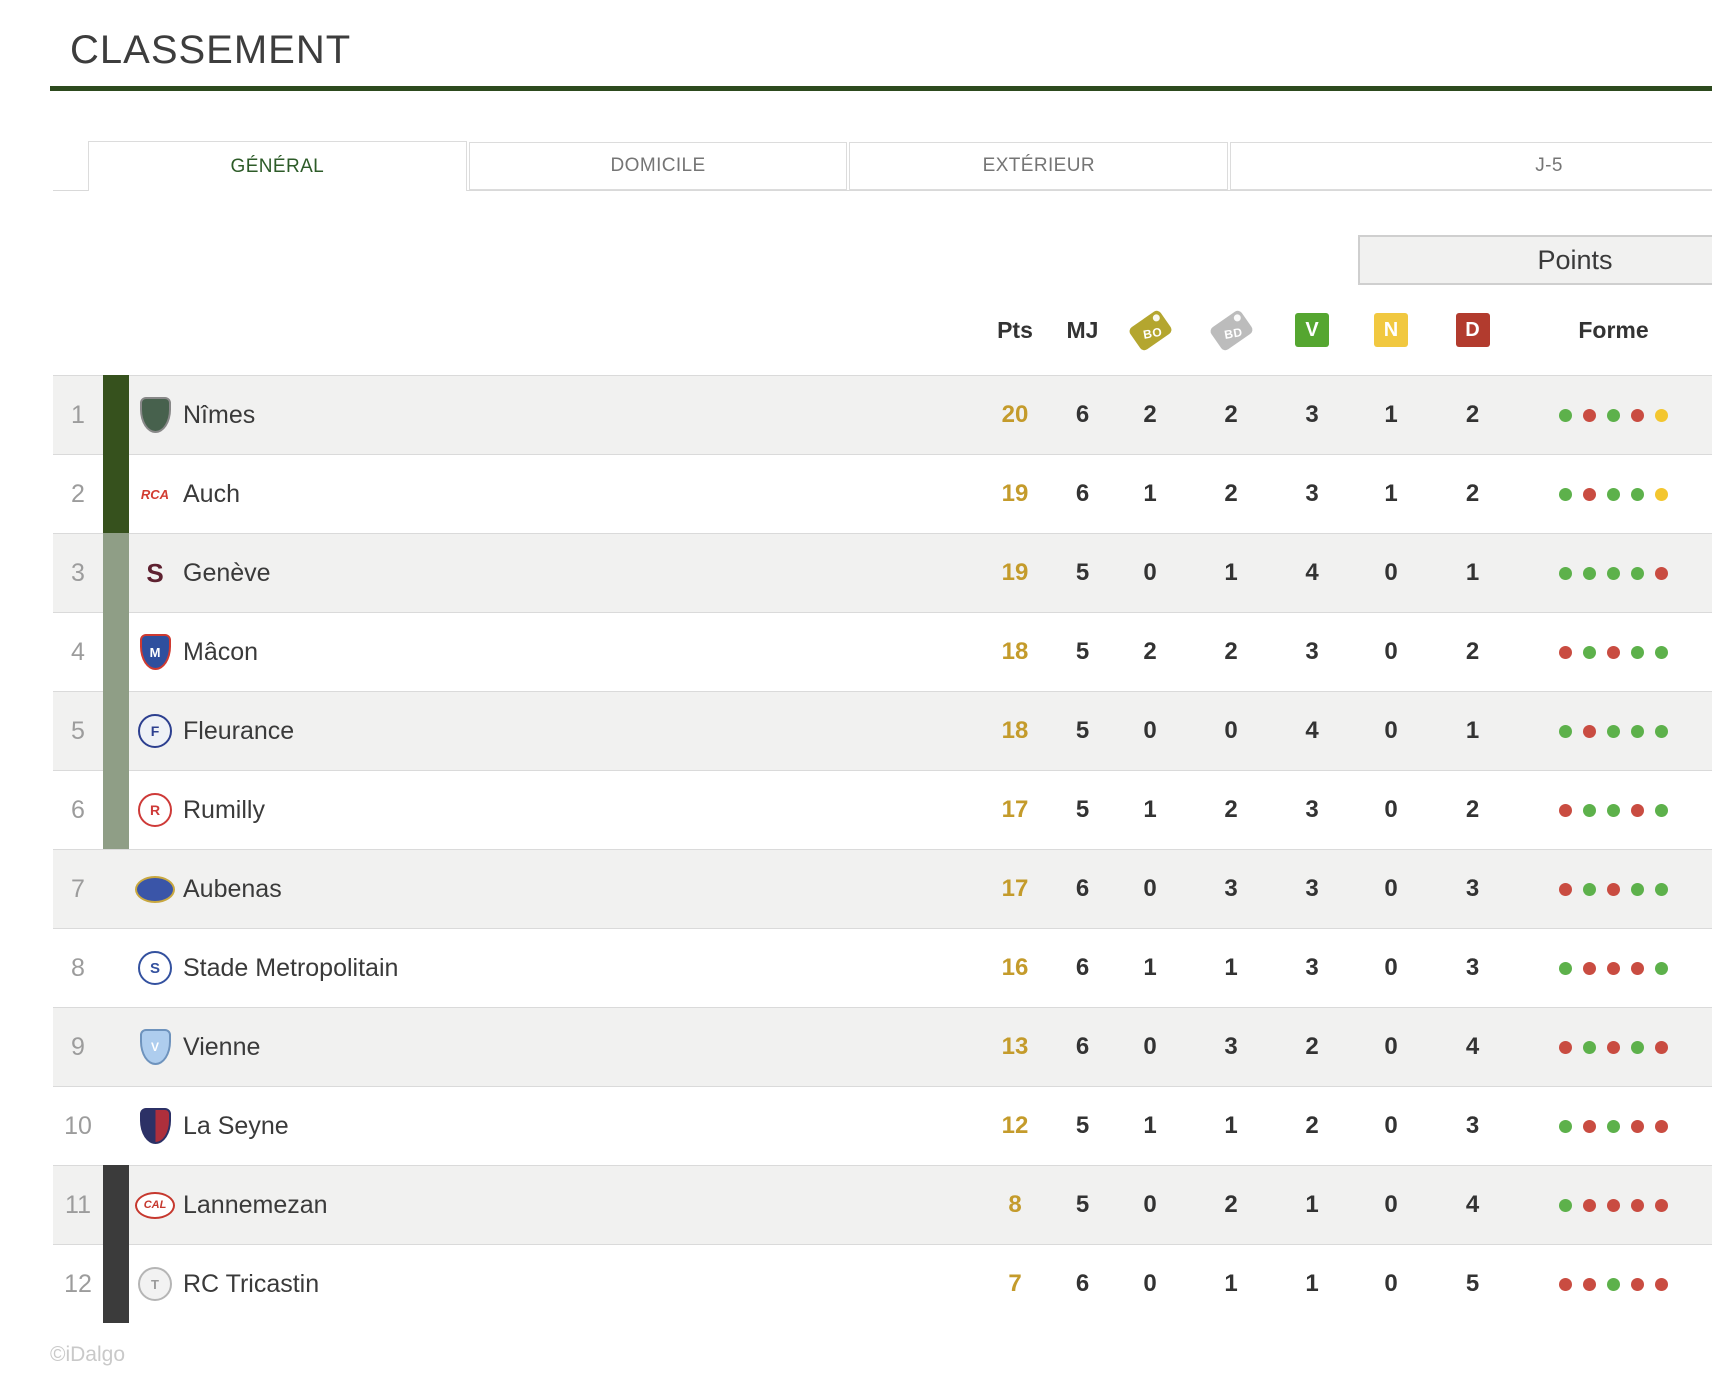 This screenshot has height=1388, width=1712. Describe the element at coordinates (882, 1204) in the screenshot. I see `table-row: 11 CAL Lannemezan 8 5 0 2 1 0 4` at that location.